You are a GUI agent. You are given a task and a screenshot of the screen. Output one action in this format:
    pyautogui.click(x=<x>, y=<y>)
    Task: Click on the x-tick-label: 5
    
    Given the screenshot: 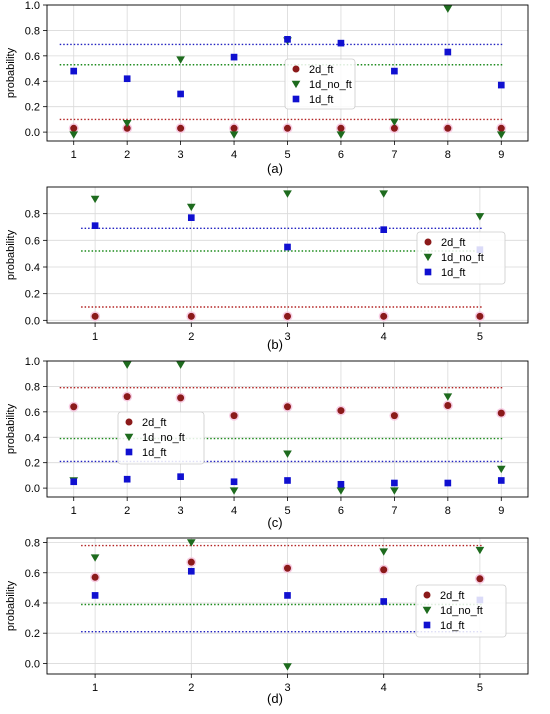 What is the action you would take?
    pyautogui.click(x=287, y=155)
    